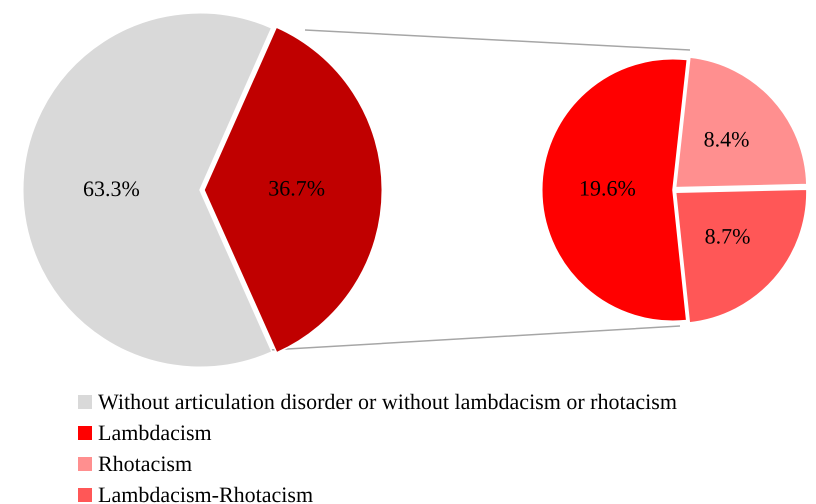 This screenshot has height=504, width=816. I want to click on legend-label: Lambdacism, so click(155, 433).